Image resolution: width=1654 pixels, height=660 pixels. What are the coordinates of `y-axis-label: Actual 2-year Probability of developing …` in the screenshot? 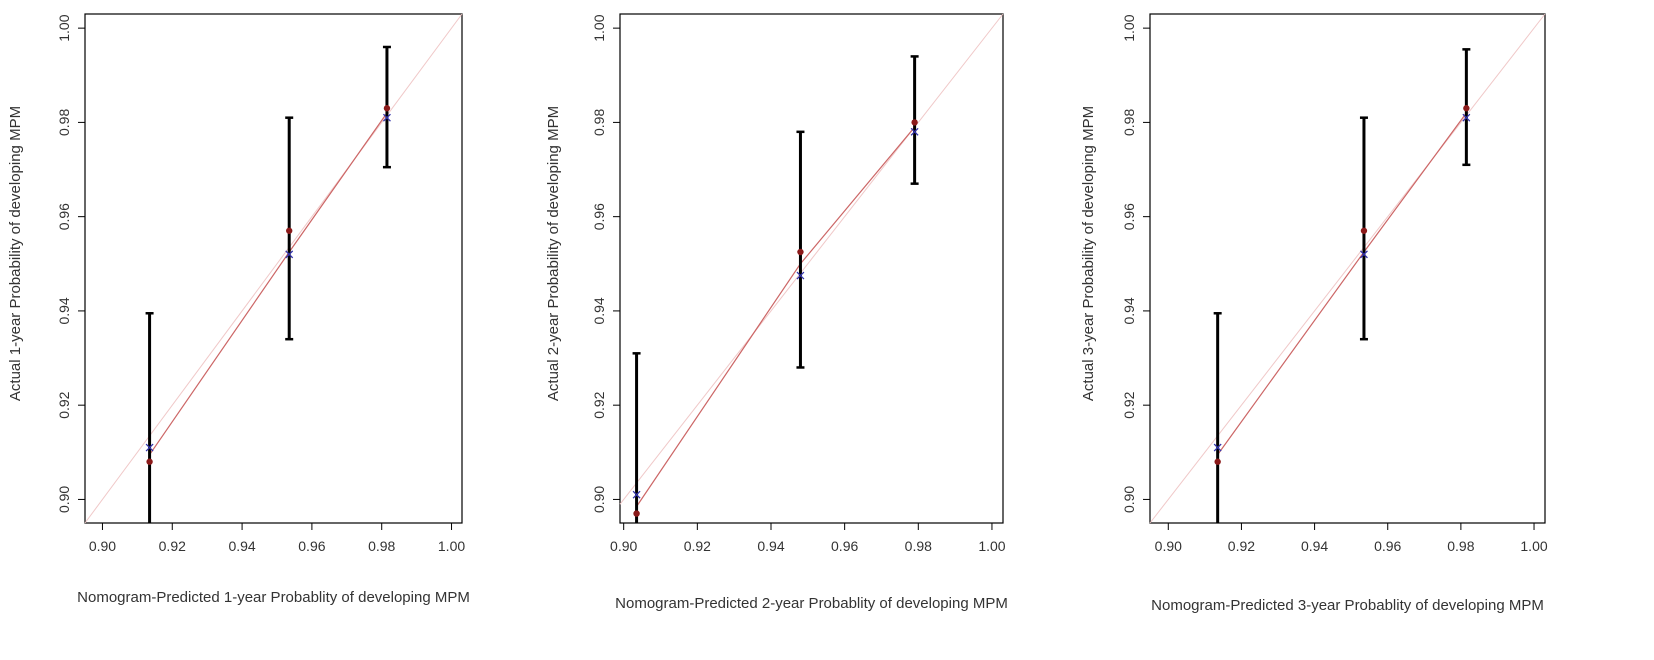 It's located at (553, 253).